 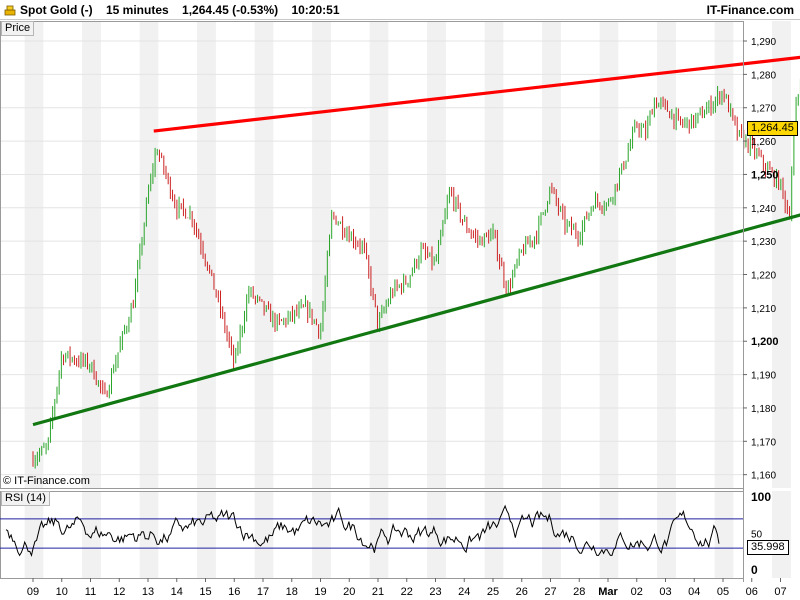 What do you see at coordinates (119, 592) in the screenshot?
I see `x-tick-label: 12` at bounding box center [119, 592].